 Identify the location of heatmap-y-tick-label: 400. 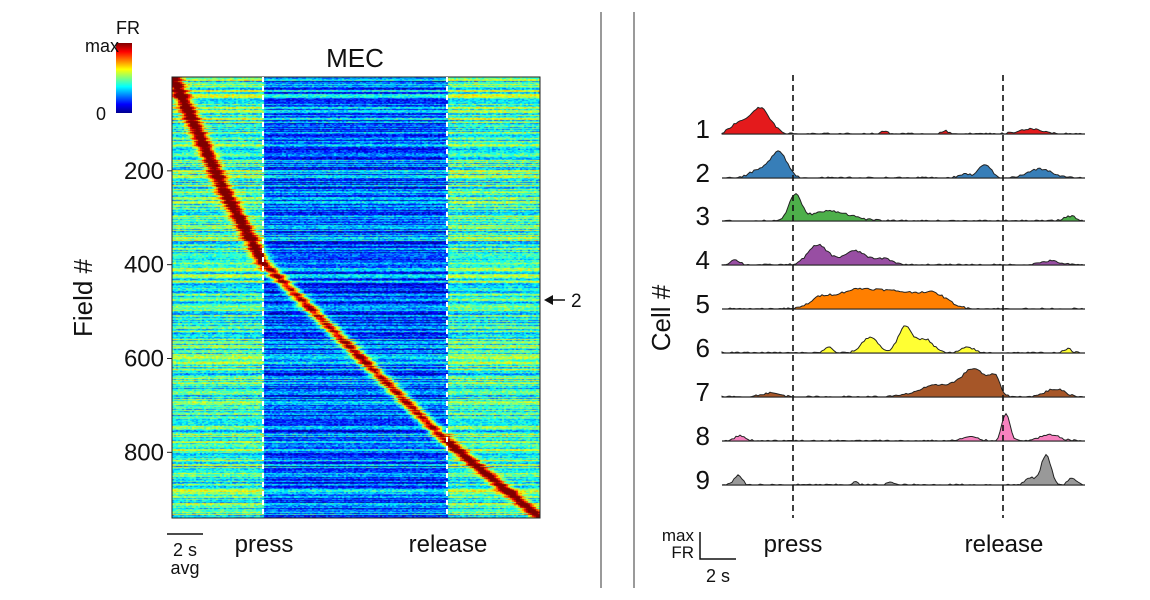
(144, 265).